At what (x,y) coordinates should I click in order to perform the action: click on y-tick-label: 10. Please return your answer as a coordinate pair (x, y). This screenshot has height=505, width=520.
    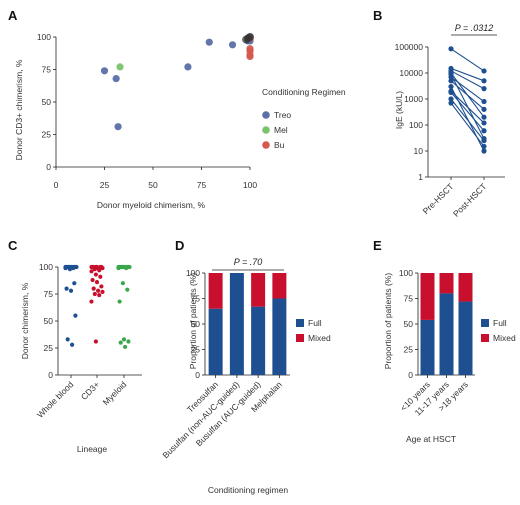
    Looking at the image, I should click on (419, 151).